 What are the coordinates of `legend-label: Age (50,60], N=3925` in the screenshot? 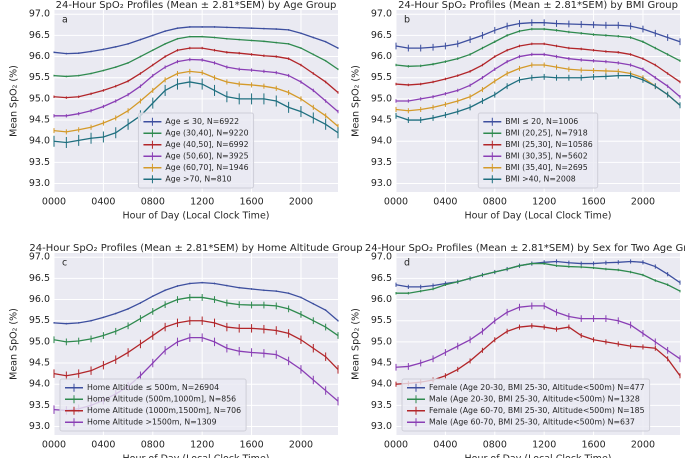 It's located at (206, 155).